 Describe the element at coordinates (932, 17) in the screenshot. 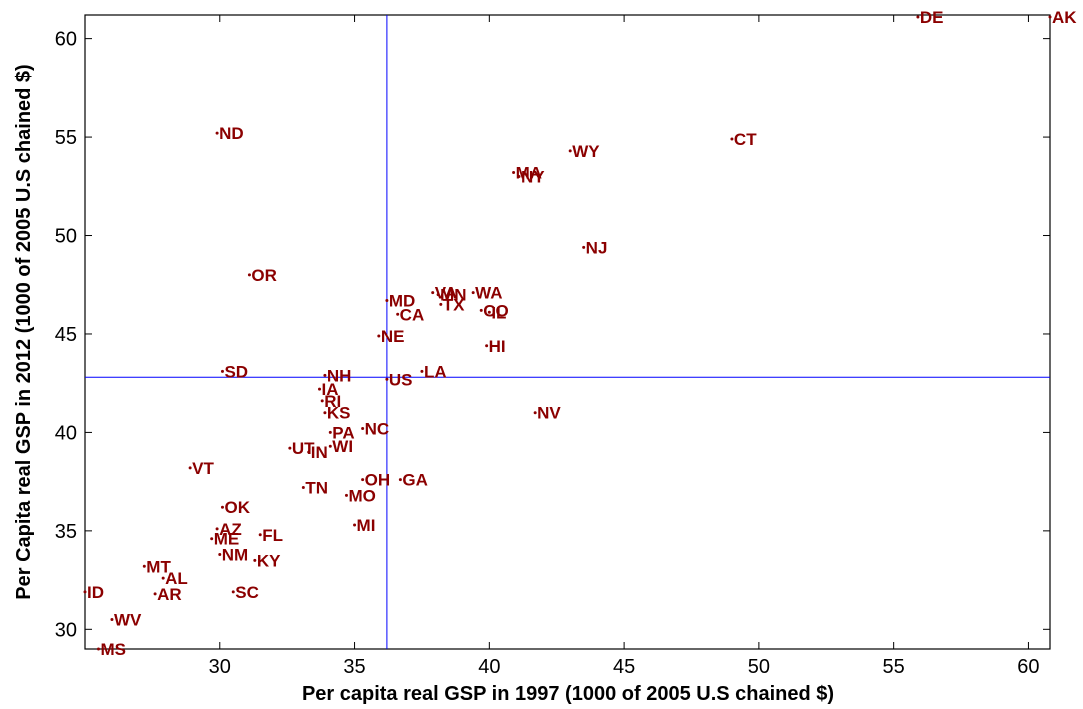

I see `point-label-de: DE` at that location.